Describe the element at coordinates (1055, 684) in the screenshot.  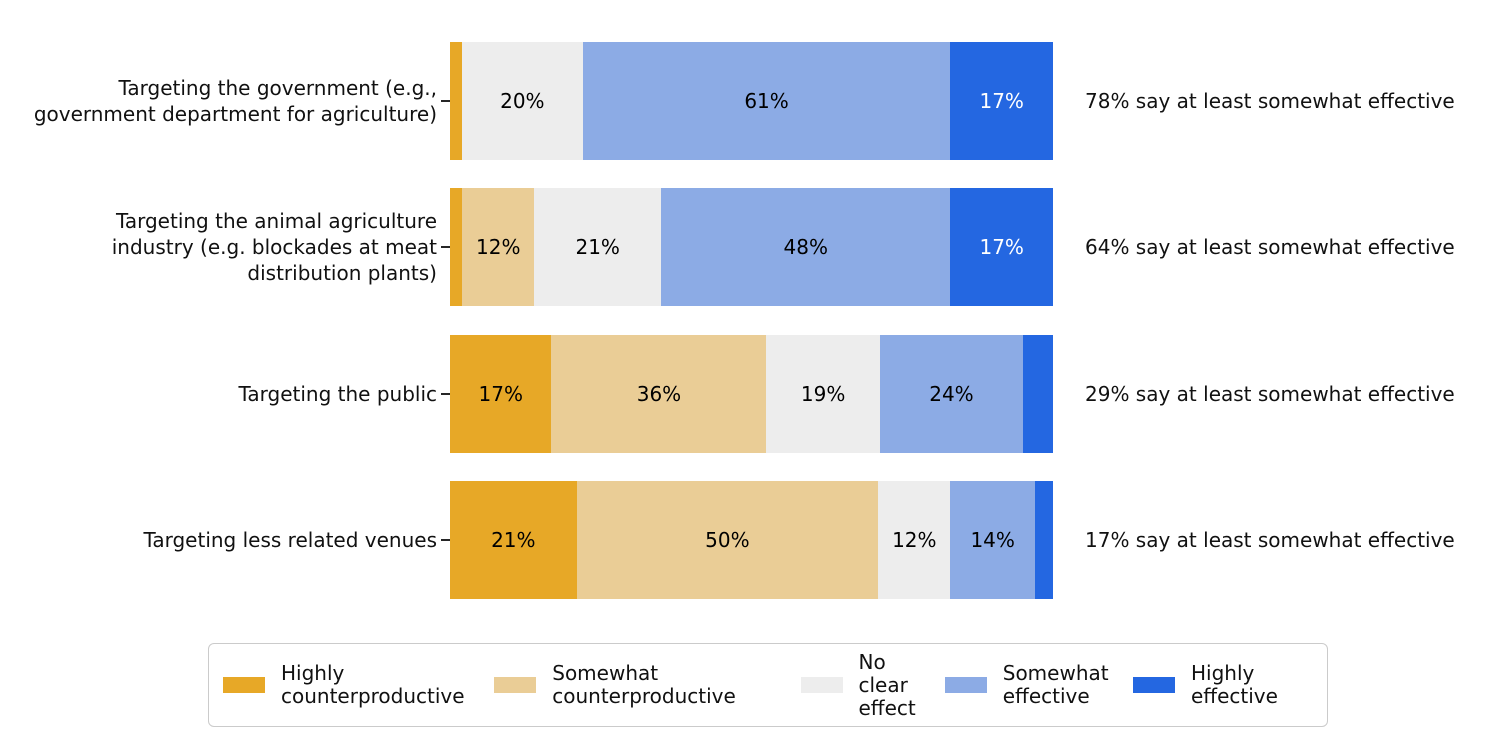
I see `legend-label: Somewhat effective` at that location.